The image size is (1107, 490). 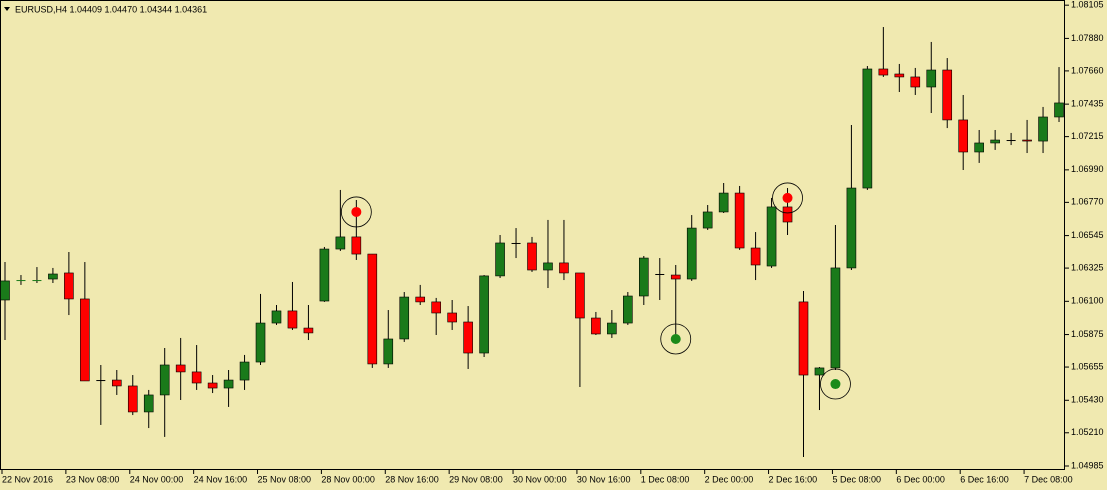 I want to click on x-tick-label: 30 Nov 16:00, so click(x=604, y=479).